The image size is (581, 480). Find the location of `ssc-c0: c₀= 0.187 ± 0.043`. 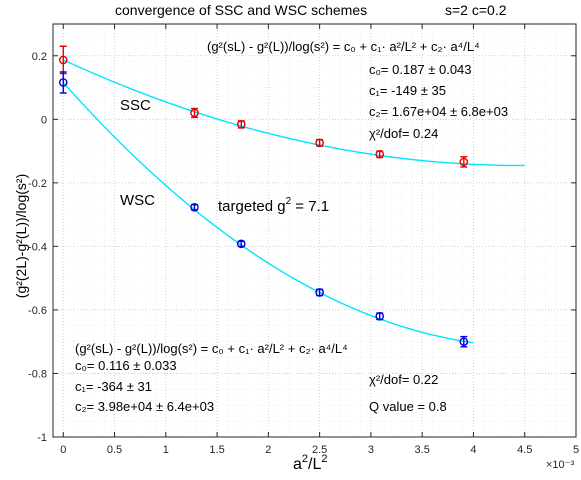

ssc-c0: c₀= 0.187 ± 0.043 is located at coordinates (420, 69).